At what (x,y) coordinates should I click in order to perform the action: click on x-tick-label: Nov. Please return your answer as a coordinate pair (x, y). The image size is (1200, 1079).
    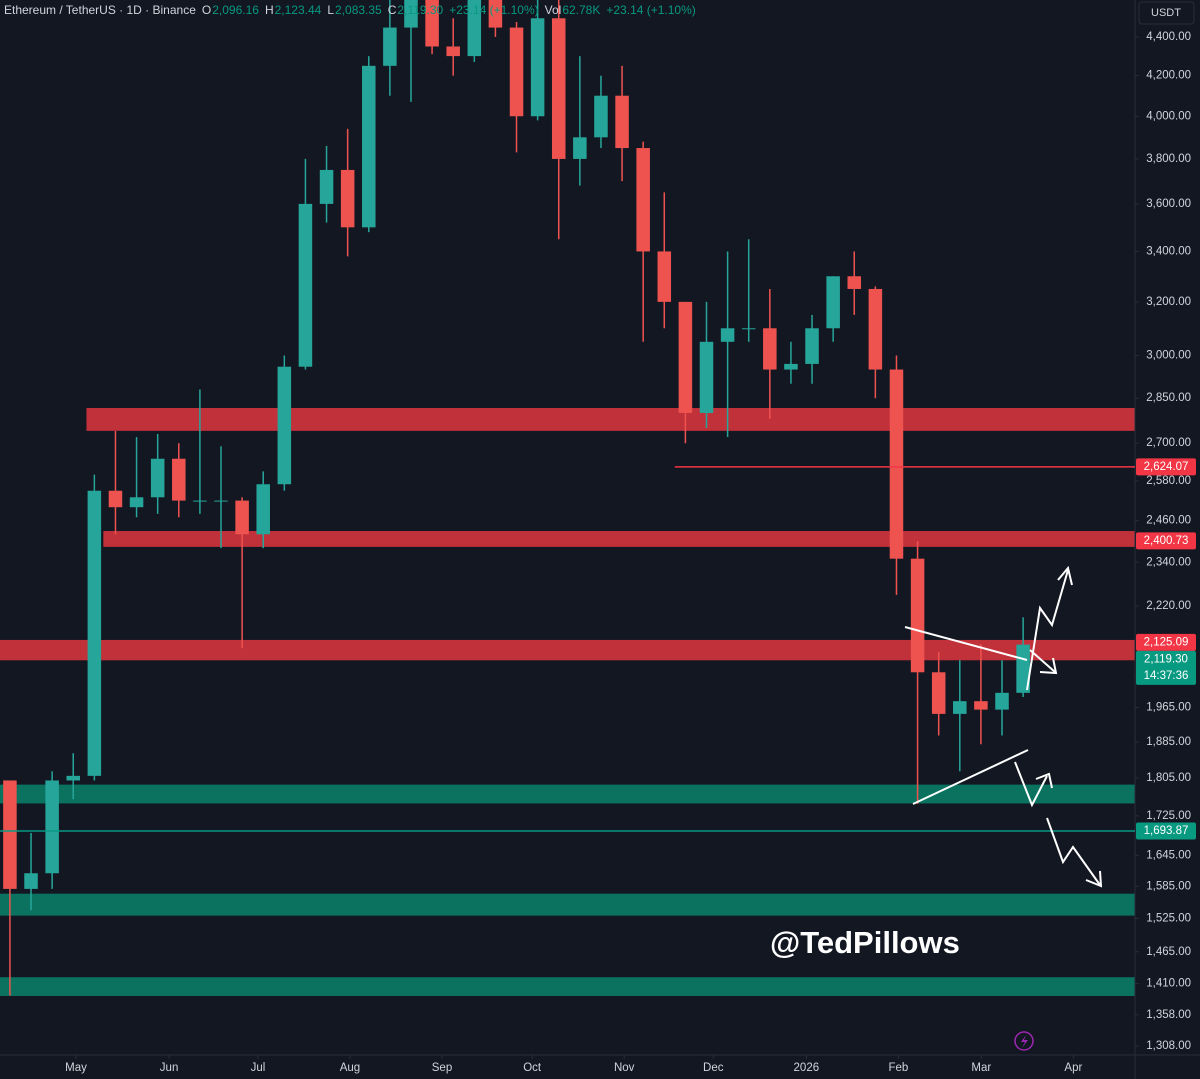
    Looking at the image, I should click on (624, 1068).